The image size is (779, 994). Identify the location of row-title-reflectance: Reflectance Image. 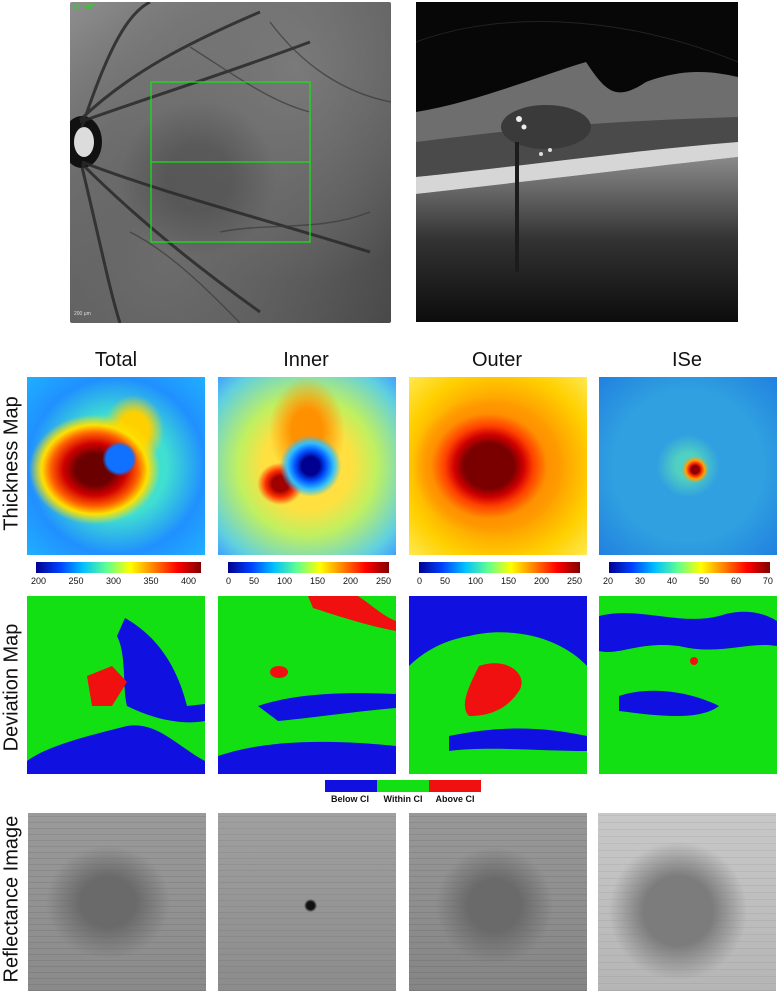
(11, 899).